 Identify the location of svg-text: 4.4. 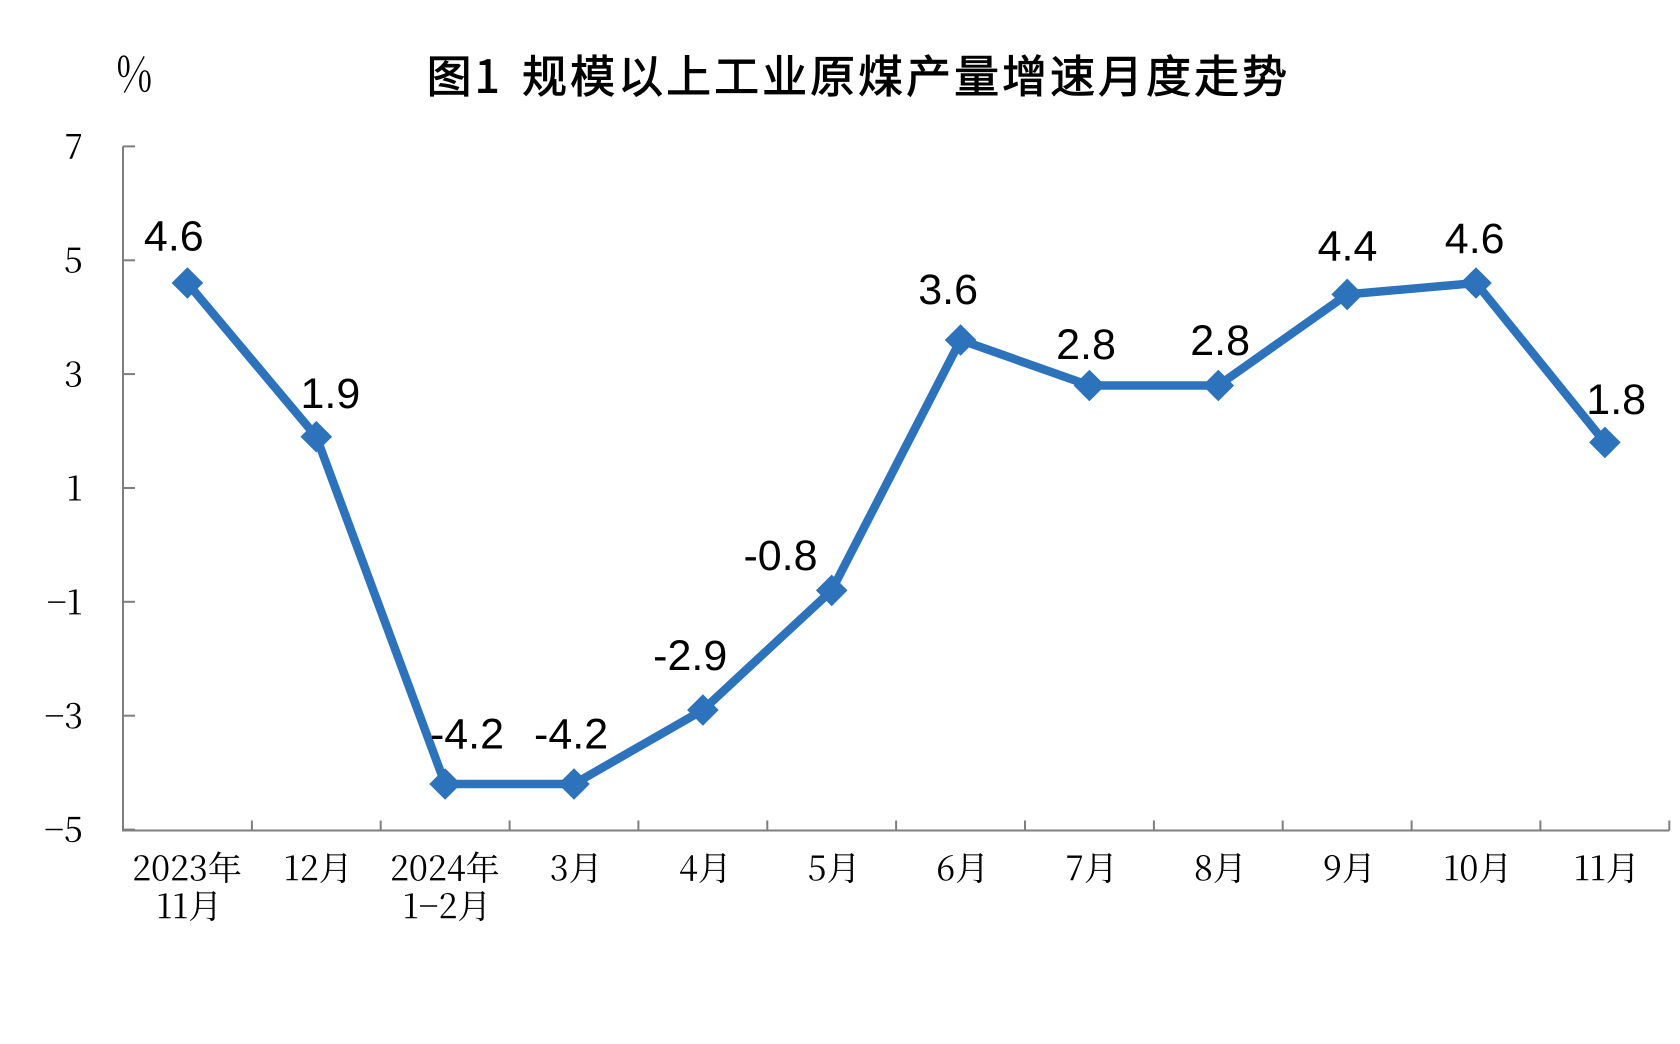
(1348, 247).